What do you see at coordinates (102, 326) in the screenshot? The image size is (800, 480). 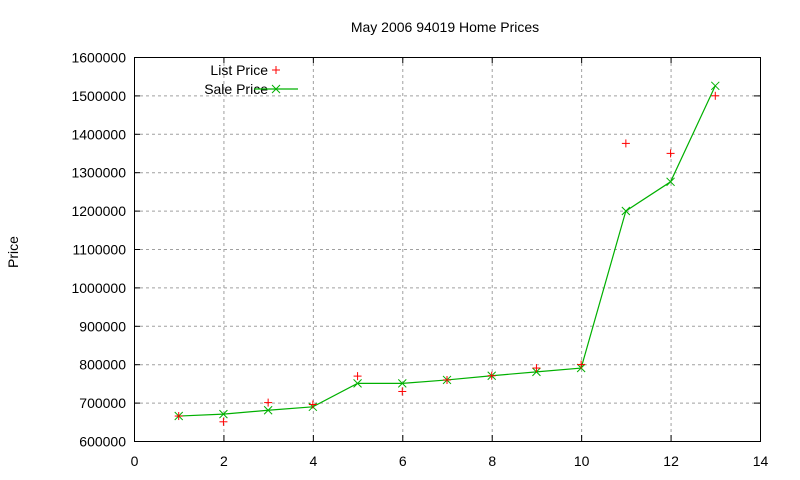 I see `y-tick-label: 900000` at bounding box center [102, 326].